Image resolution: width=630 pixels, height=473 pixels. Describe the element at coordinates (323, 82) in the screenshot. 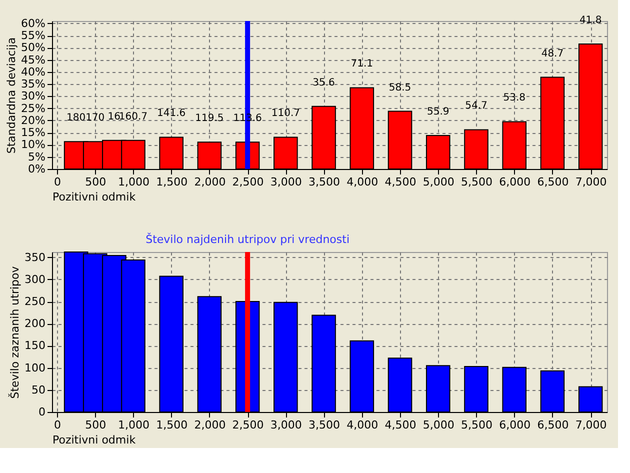

I see `annotation: 35.6` at that location.